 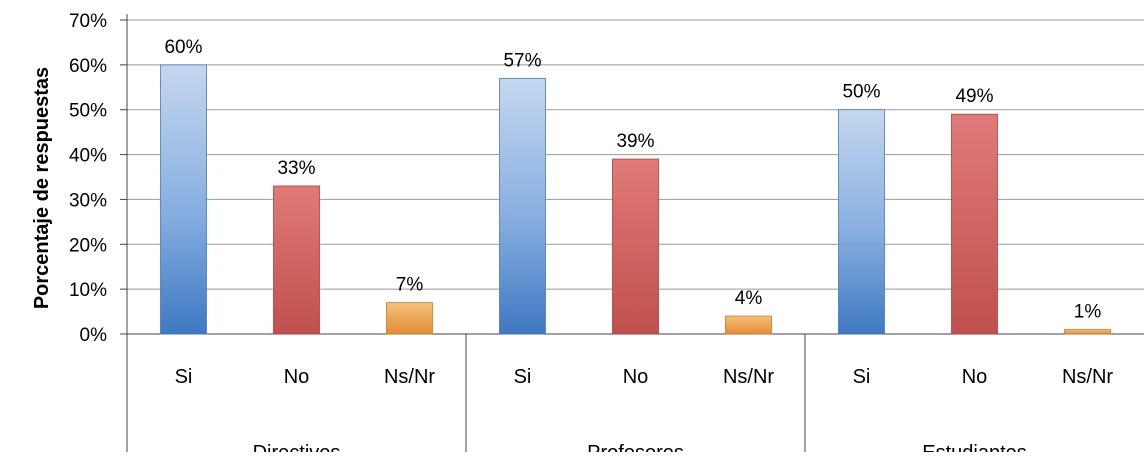 I want to click on data-label: 39%, so click(x=635, y=141).